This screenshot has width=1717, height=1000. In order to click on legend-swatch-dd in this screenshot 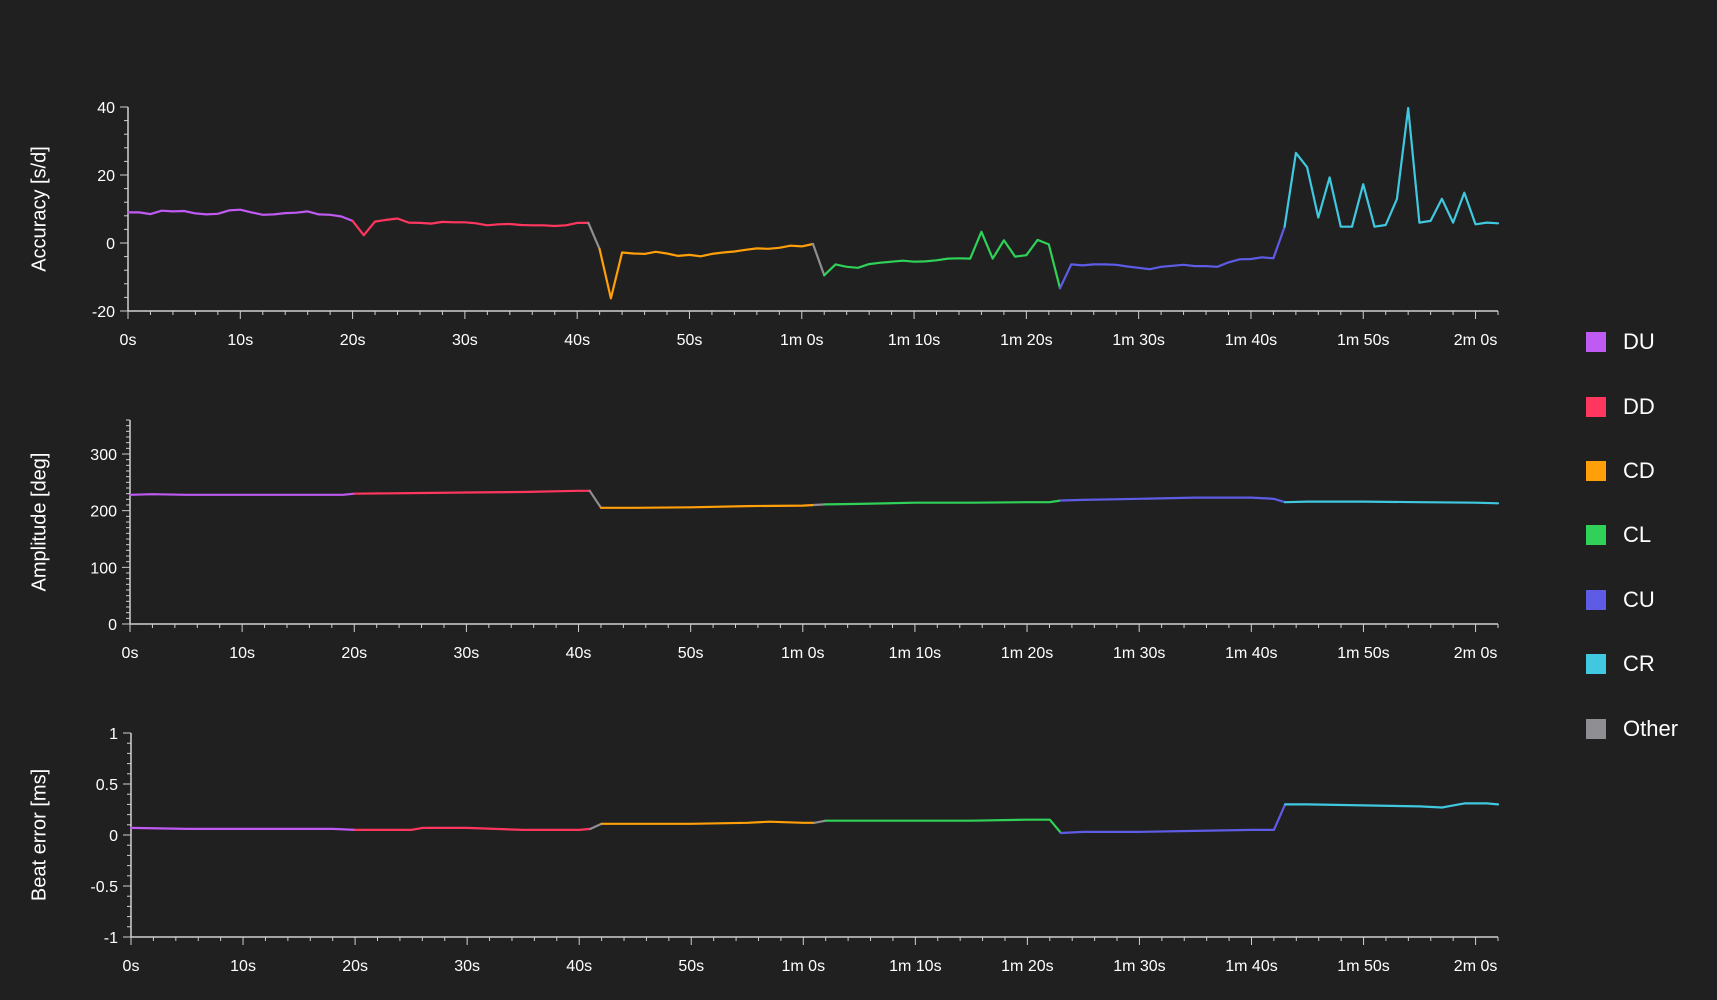, I will do `click(1596, 406)`.